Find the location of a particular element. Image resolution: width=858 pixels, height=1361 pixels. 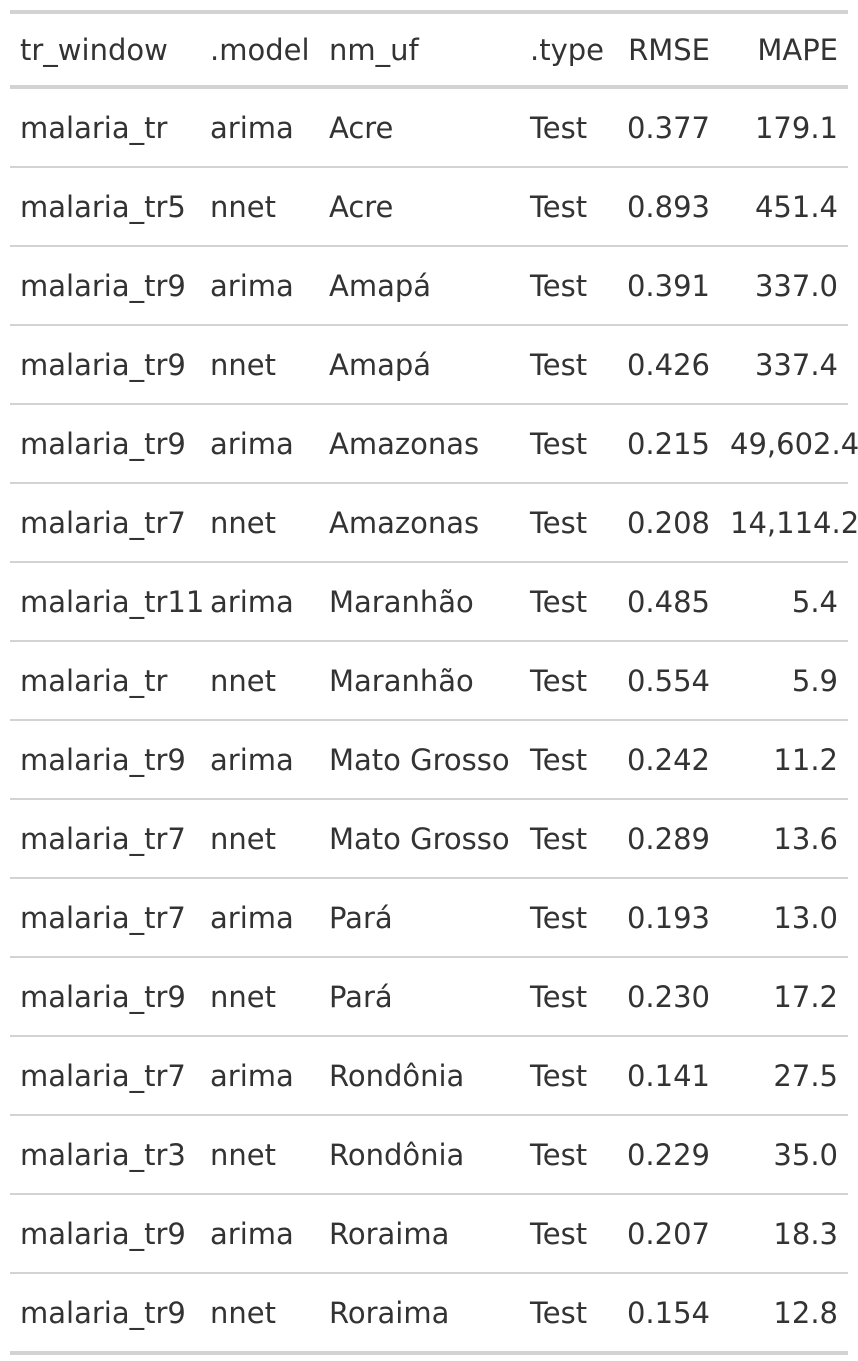

table-row: malaria_tr7 arima Rondônia Test 0.141 27.5 is located at coordinates (429, 1075).